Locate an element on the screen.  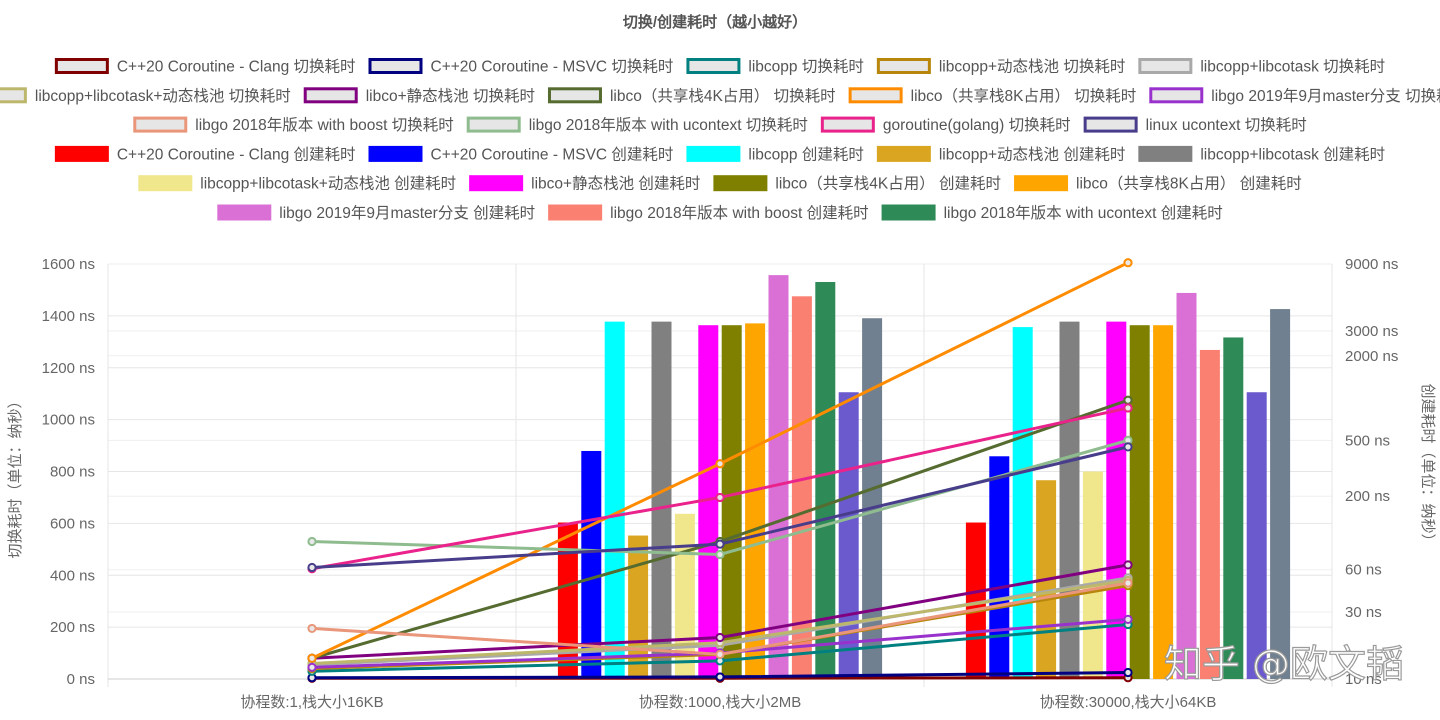
legend-label: libcopp+libcotask+动态栈池 创建耗时 is located at coordinates (328, 184).